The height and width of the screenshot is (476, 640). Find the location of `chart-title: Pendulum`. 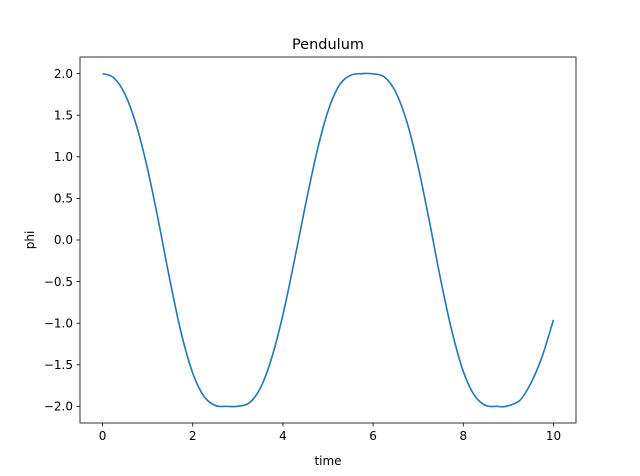

chart-title: Pendulum is located at coordinates (328, 45).